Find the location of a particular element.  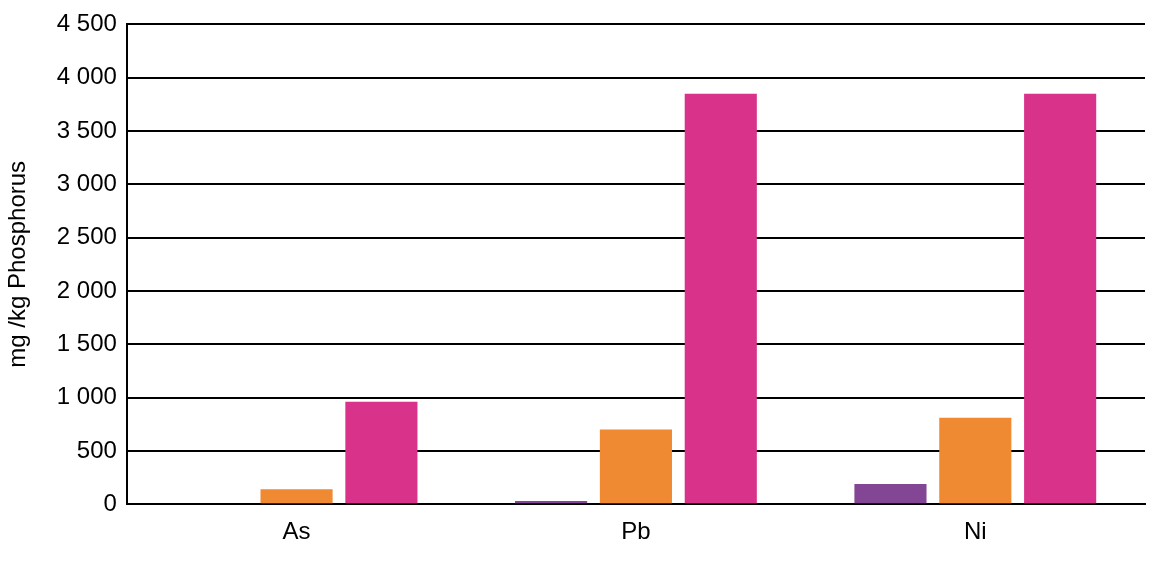

x-tick-label: Ni is located at coordinates (975, 531).